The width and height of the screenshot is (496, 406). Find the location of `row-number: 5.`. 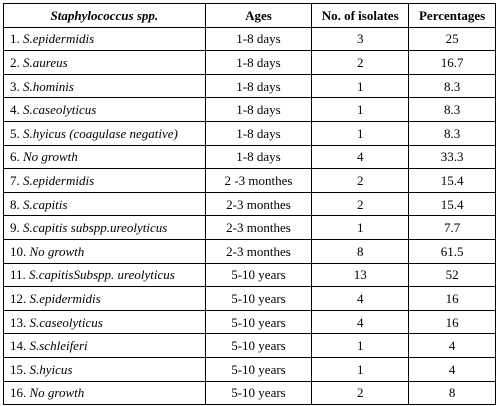

row-number: 5. is located at coordinates (15, 133).